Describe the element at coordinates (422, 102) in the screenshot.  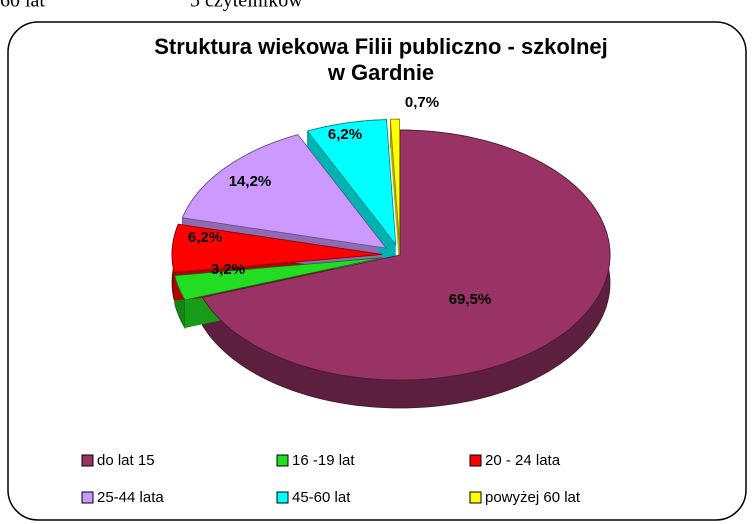
I see `data-label: 0,7%` at that location.